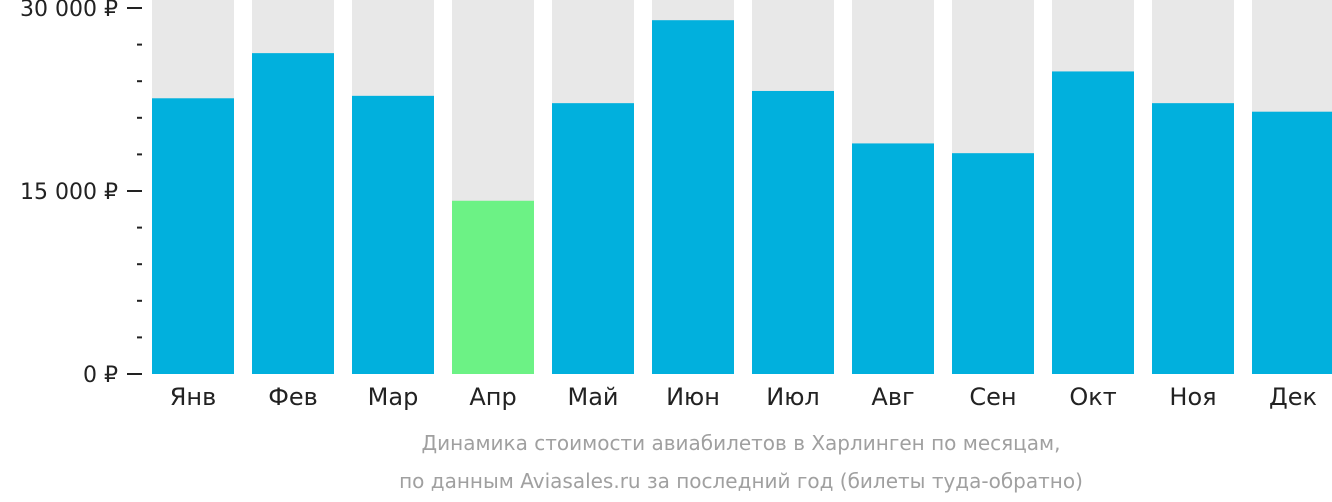 This screenshot has height=502, width=1332. What do you see at coordinates (793, 397) in the screenshot?
I see `x-tick-label: Июл` at bounding box center [793, 397].